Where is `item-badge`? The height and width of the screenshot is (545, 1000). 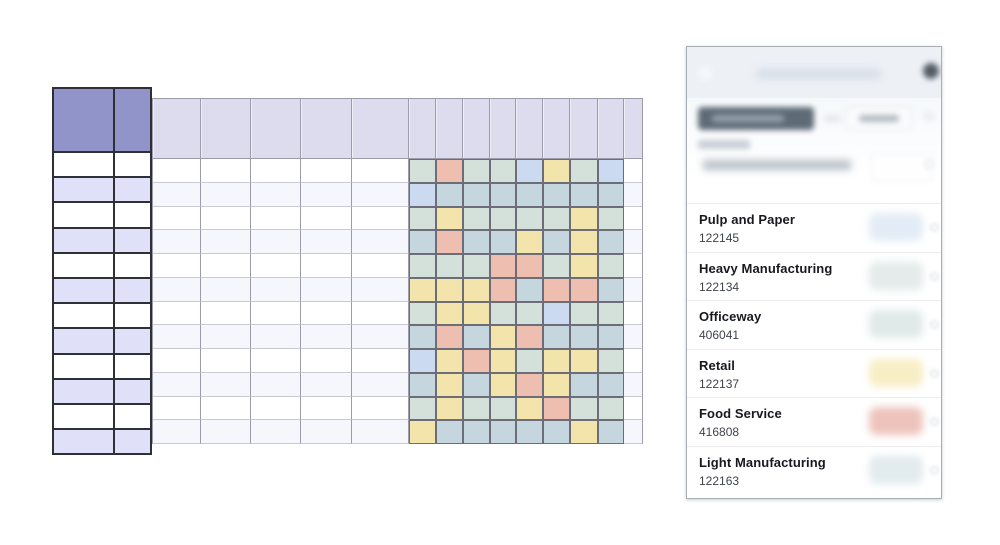
item-badge is located at coordinates (896, 372).